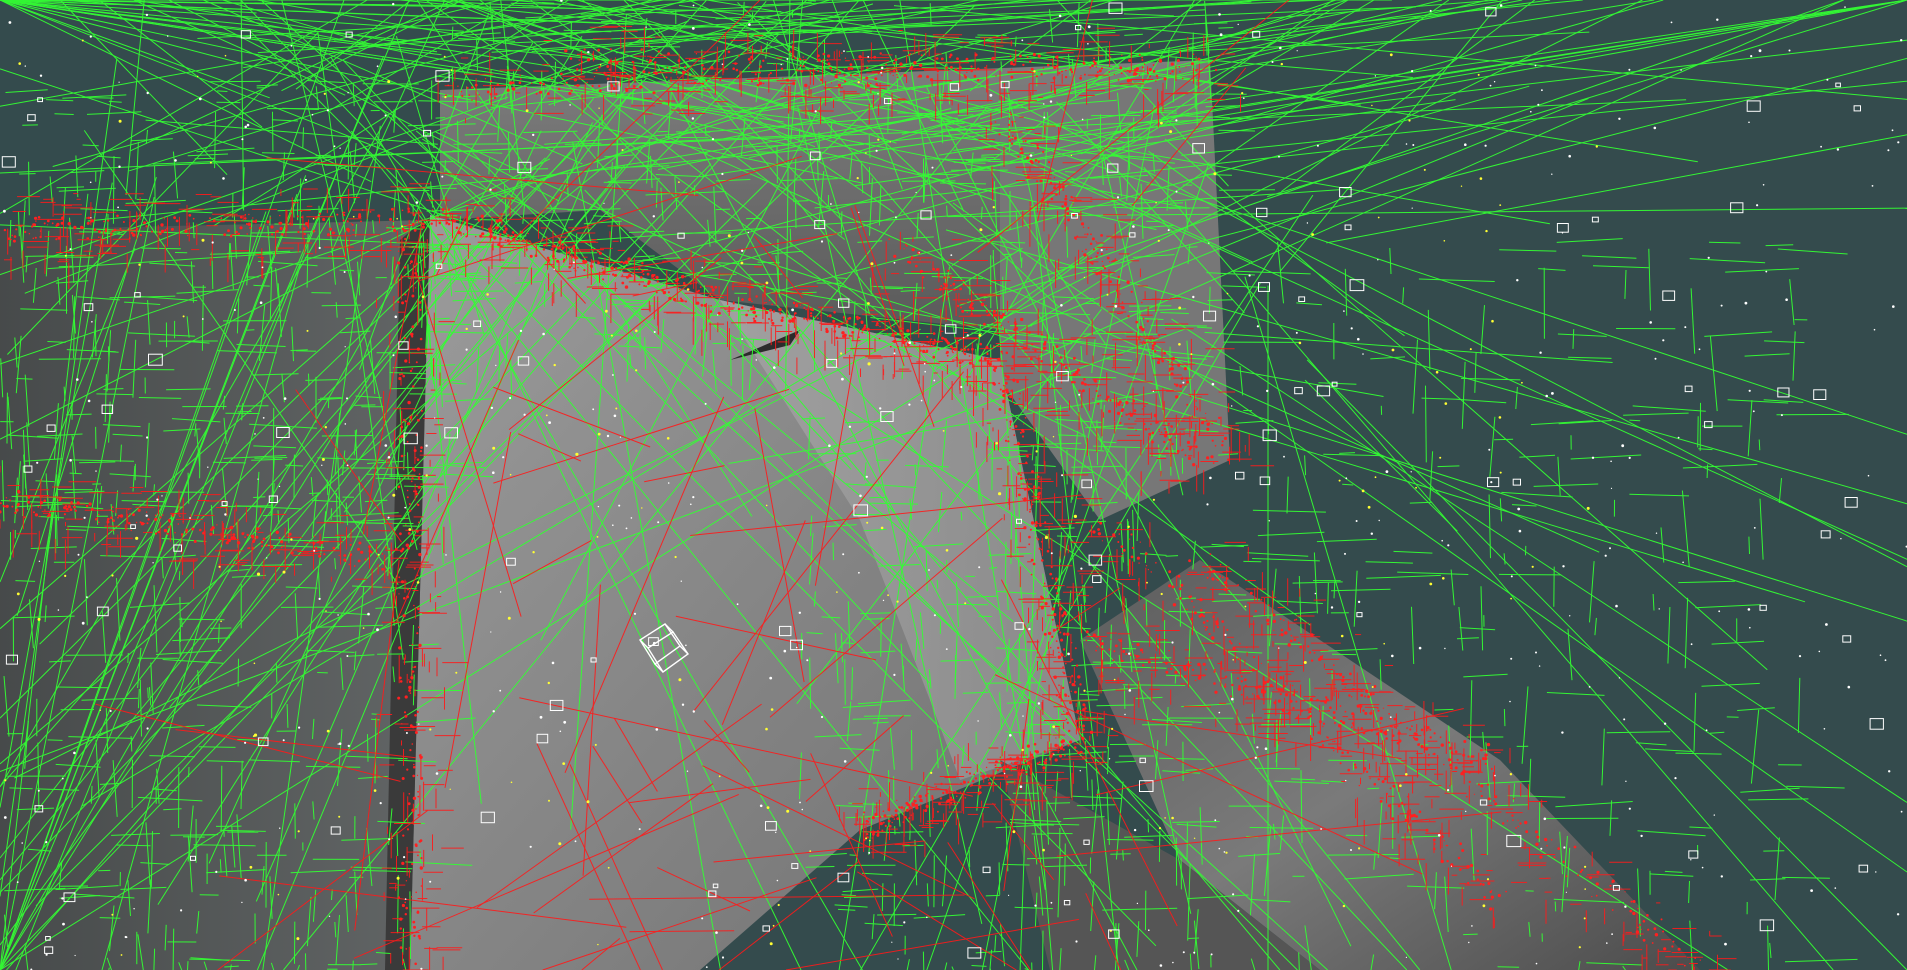  I want to click on wall-left-edge, so click(407, 592).